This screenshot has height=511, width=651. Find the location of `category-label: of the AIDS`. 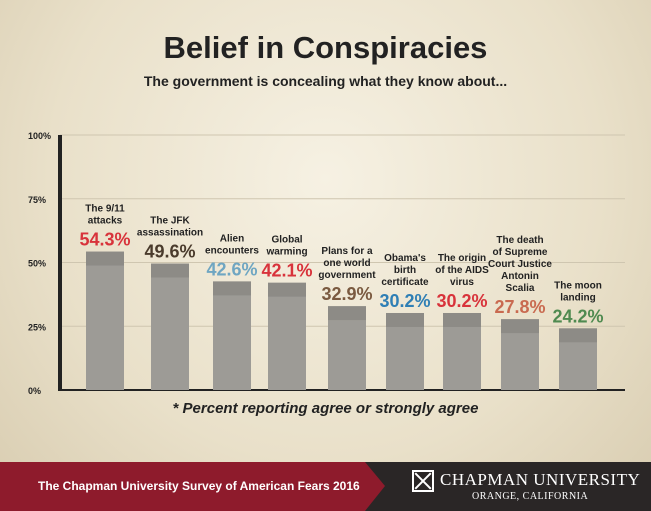

category-label: of the AIDS is located at coordinates (462, 270).